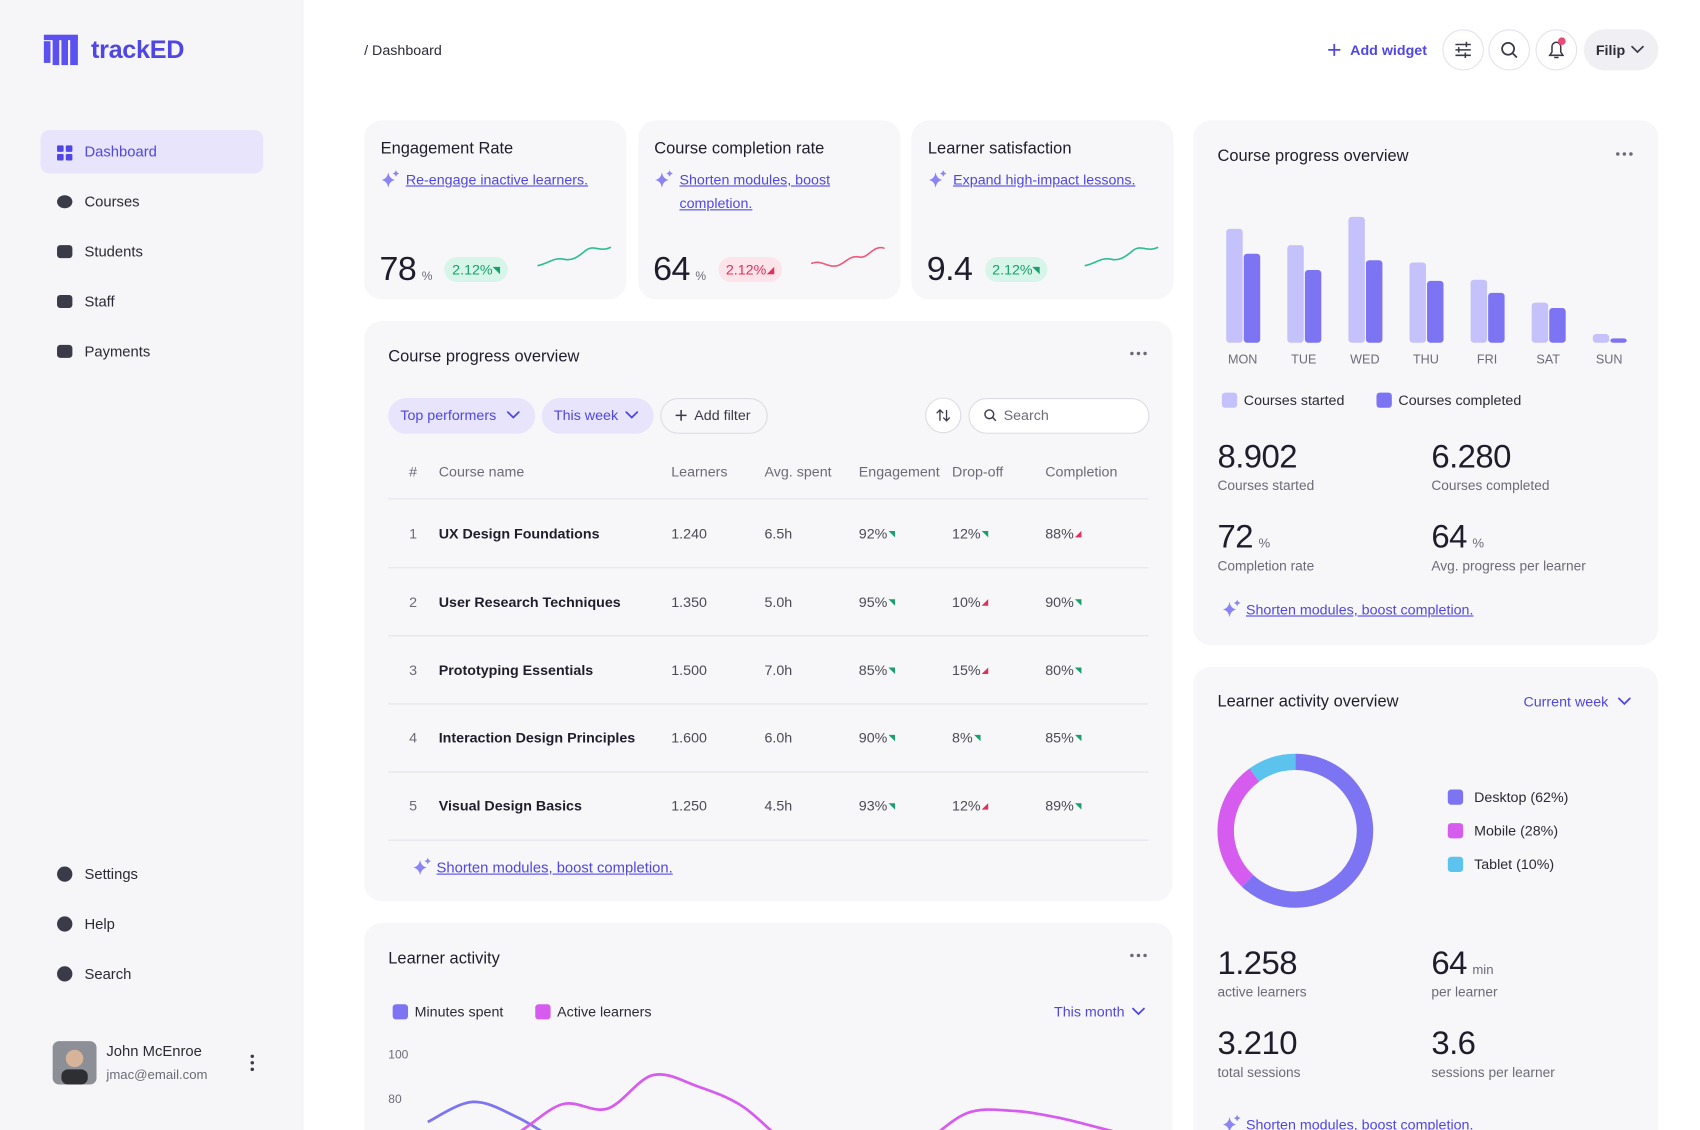 This screenshot has height=1130, width=1700. Describe the element at coordinates (1365, 360) in the screenshot. I see `x-tick-label: WED` at that location.